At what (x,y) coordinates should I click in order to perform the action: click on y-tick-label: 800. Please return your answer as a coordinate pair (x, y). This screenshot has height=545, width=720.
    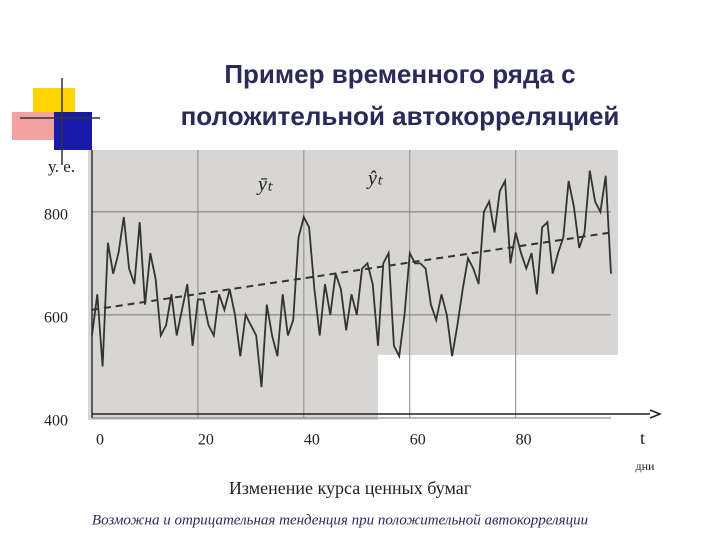
    Looking at the image, I should click on (56, 215).